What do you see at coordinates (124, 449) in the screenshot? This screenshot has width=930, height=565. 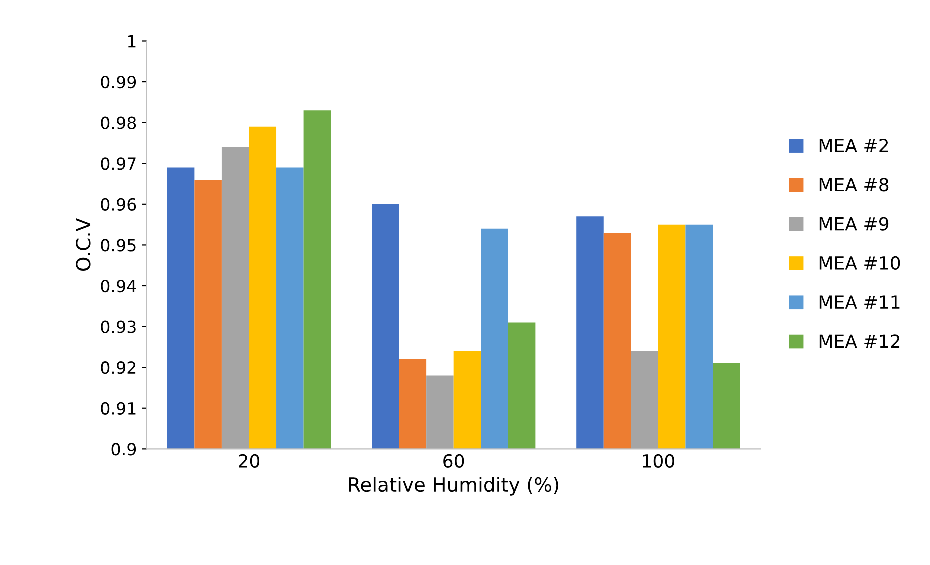 I see `y-tick-label: 0.9` at bounding box center [124, 449].